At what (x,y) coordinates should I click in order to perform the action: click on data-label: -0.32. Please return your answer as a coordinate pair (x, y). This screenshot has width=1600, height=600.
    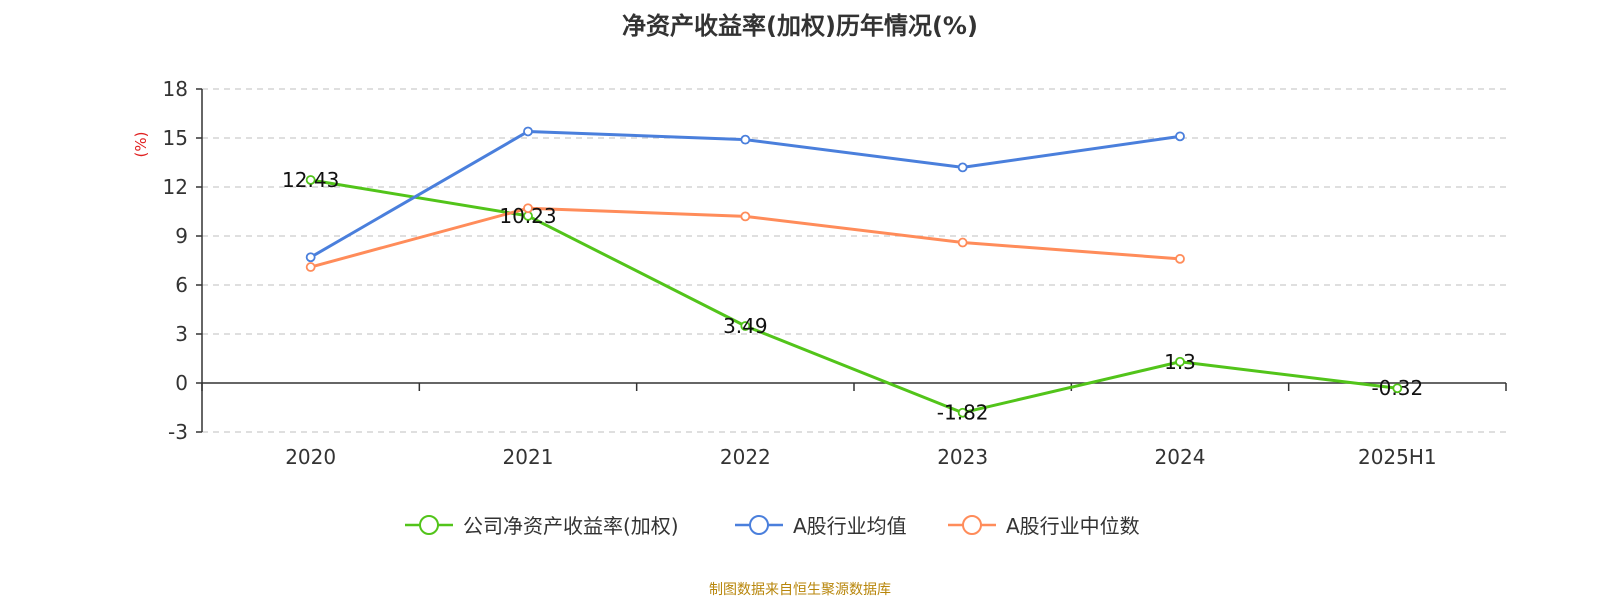
    Looking at the image, I should click on (1397, 388).